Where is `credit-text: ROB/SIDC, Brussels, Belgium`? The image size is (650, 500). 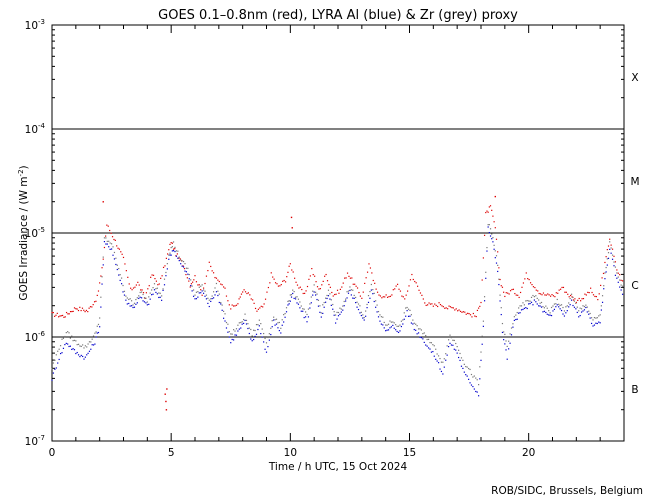
credit-text: ROB/SIDC, Brussels, Belgium is located at coordinates (567, 491).